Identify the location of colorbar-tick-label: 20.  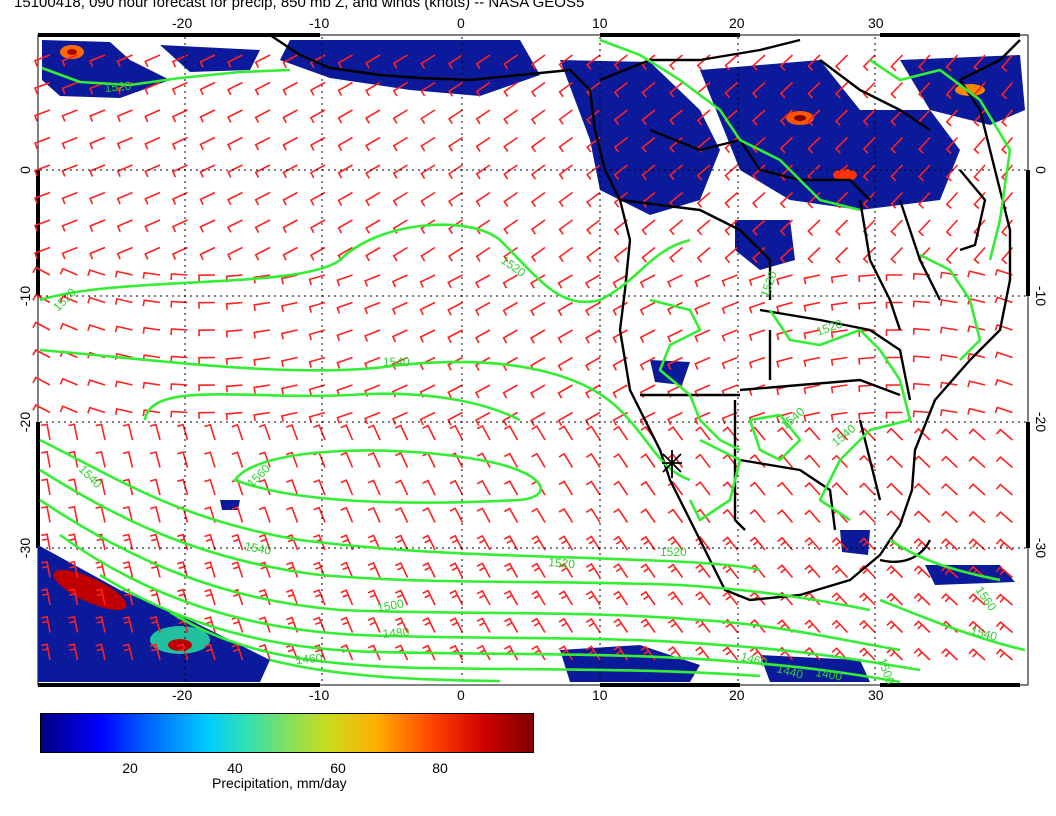
(130, 768).